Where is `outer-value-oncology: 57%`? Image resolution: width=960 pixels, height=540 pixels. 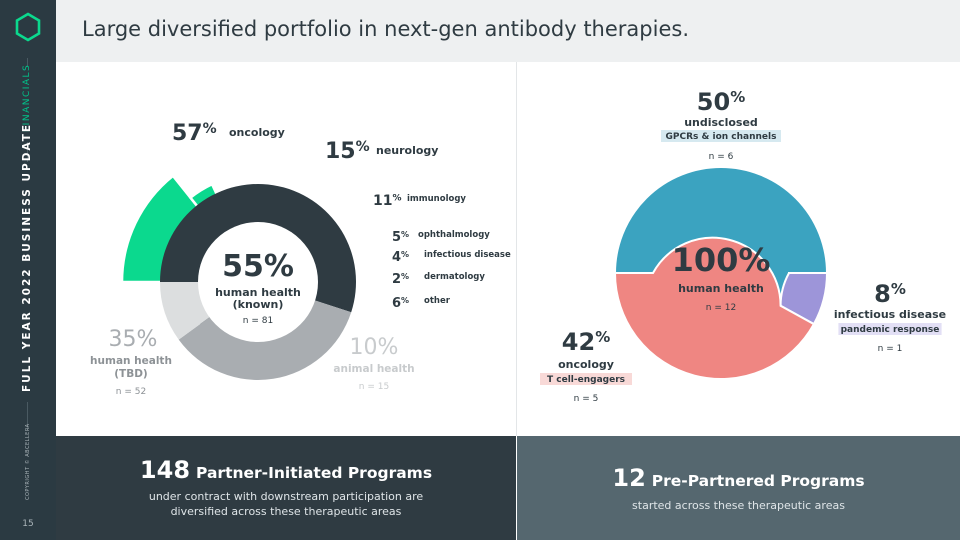
outer-value-oncology: 57% is located at coordinates (194, 133).